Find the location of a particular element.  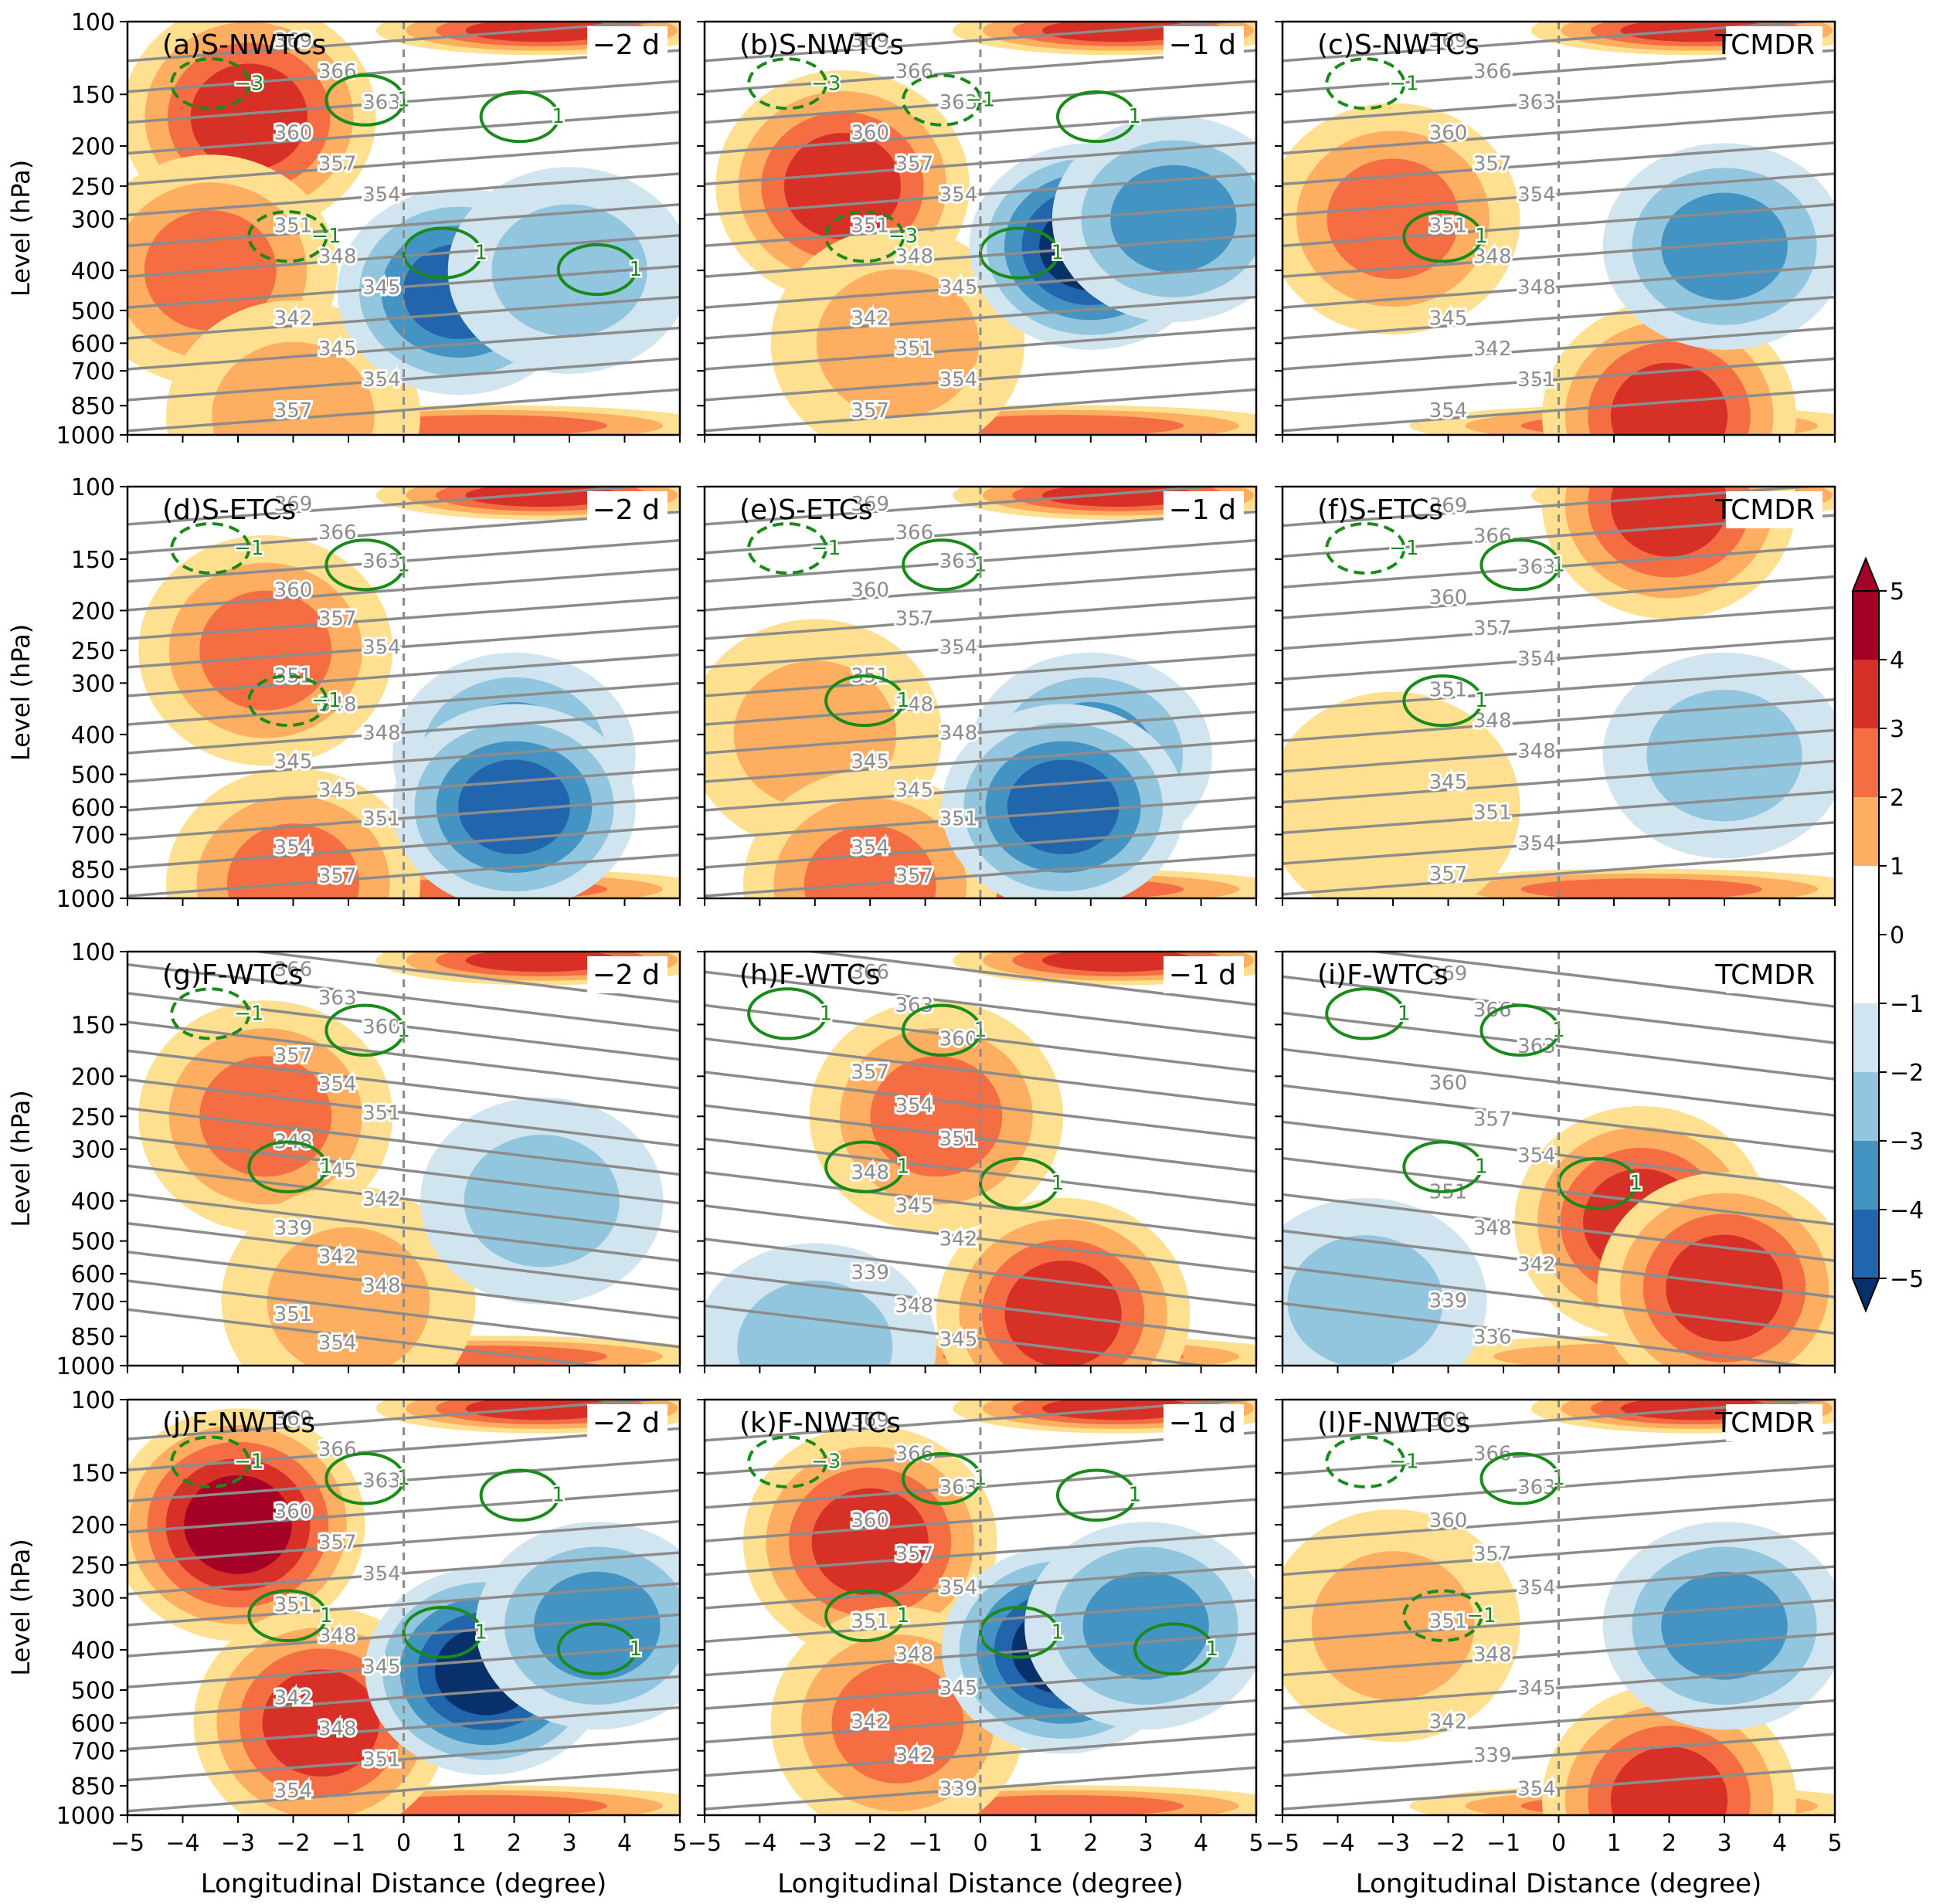

y-tick-label: 150 is located at coordinates (93, 560).